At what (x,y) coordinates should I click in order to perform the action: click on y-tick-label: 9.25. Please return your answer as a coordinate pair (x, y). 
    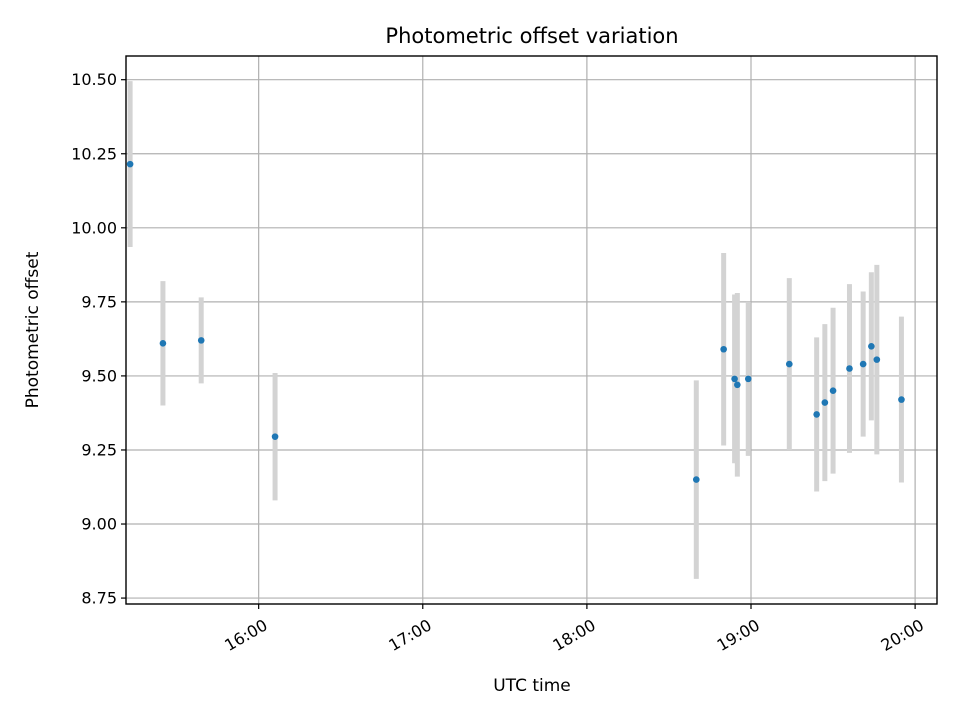
    Looking at the image, I should click on (99, 449).